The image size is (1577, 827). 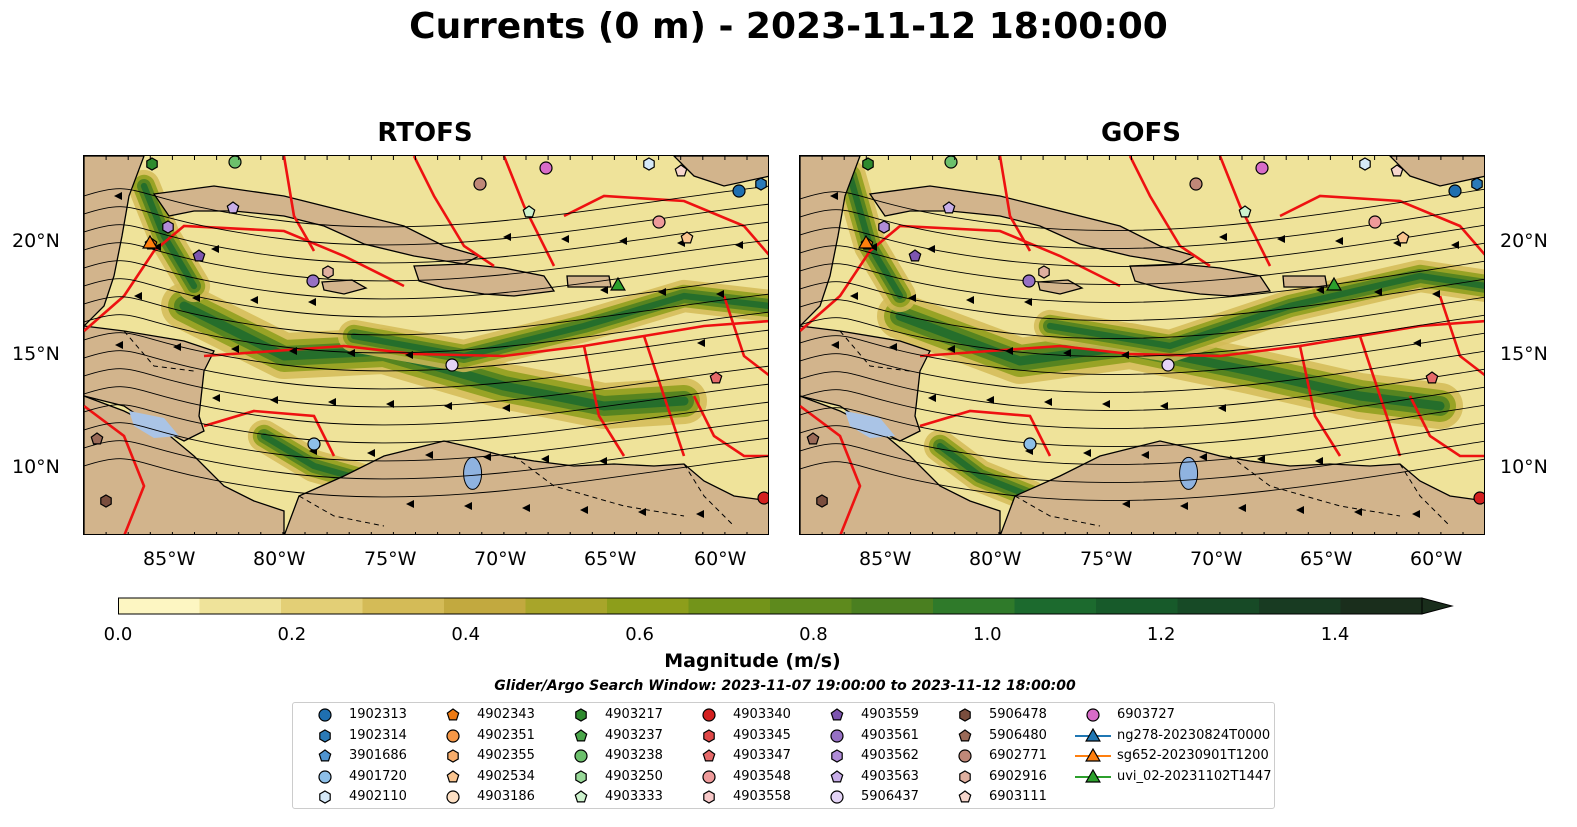 What do you see at coordinates (813, 634) in the screenshot?
I see `colorbar-tick-label: 0.8` at bounding box center [813, 634].